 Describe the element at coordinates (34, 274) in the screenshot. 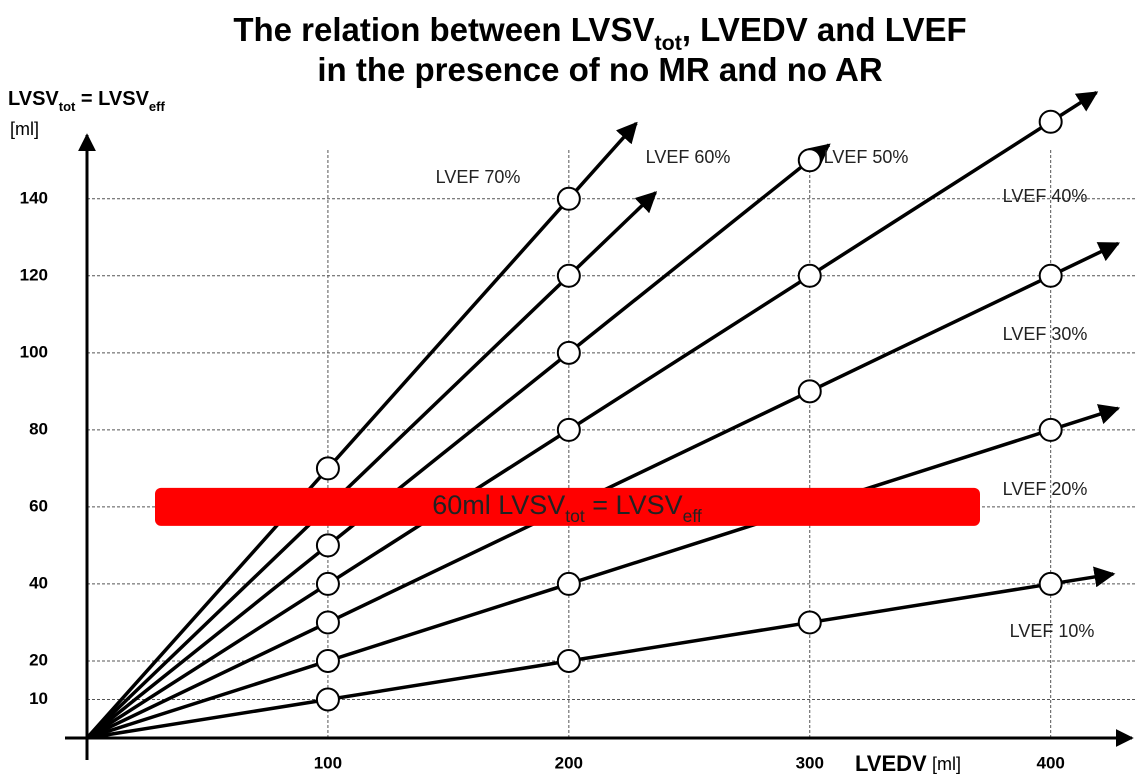

I see `y-tick-label: 120` at that location.